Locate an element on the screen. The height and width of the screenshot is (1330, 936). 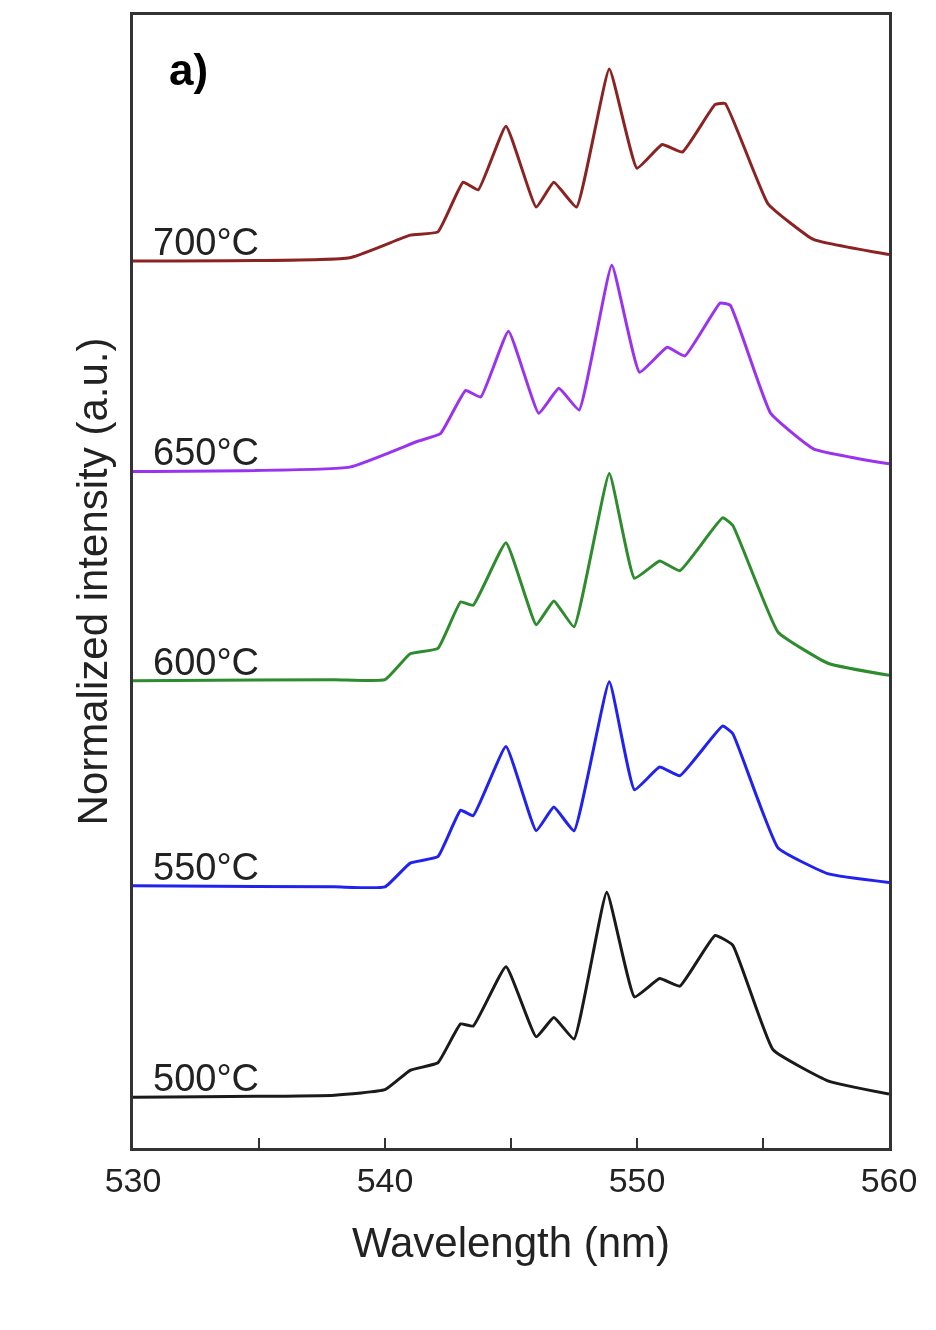
series-label: 550°C is located at coordinates (206, 867).